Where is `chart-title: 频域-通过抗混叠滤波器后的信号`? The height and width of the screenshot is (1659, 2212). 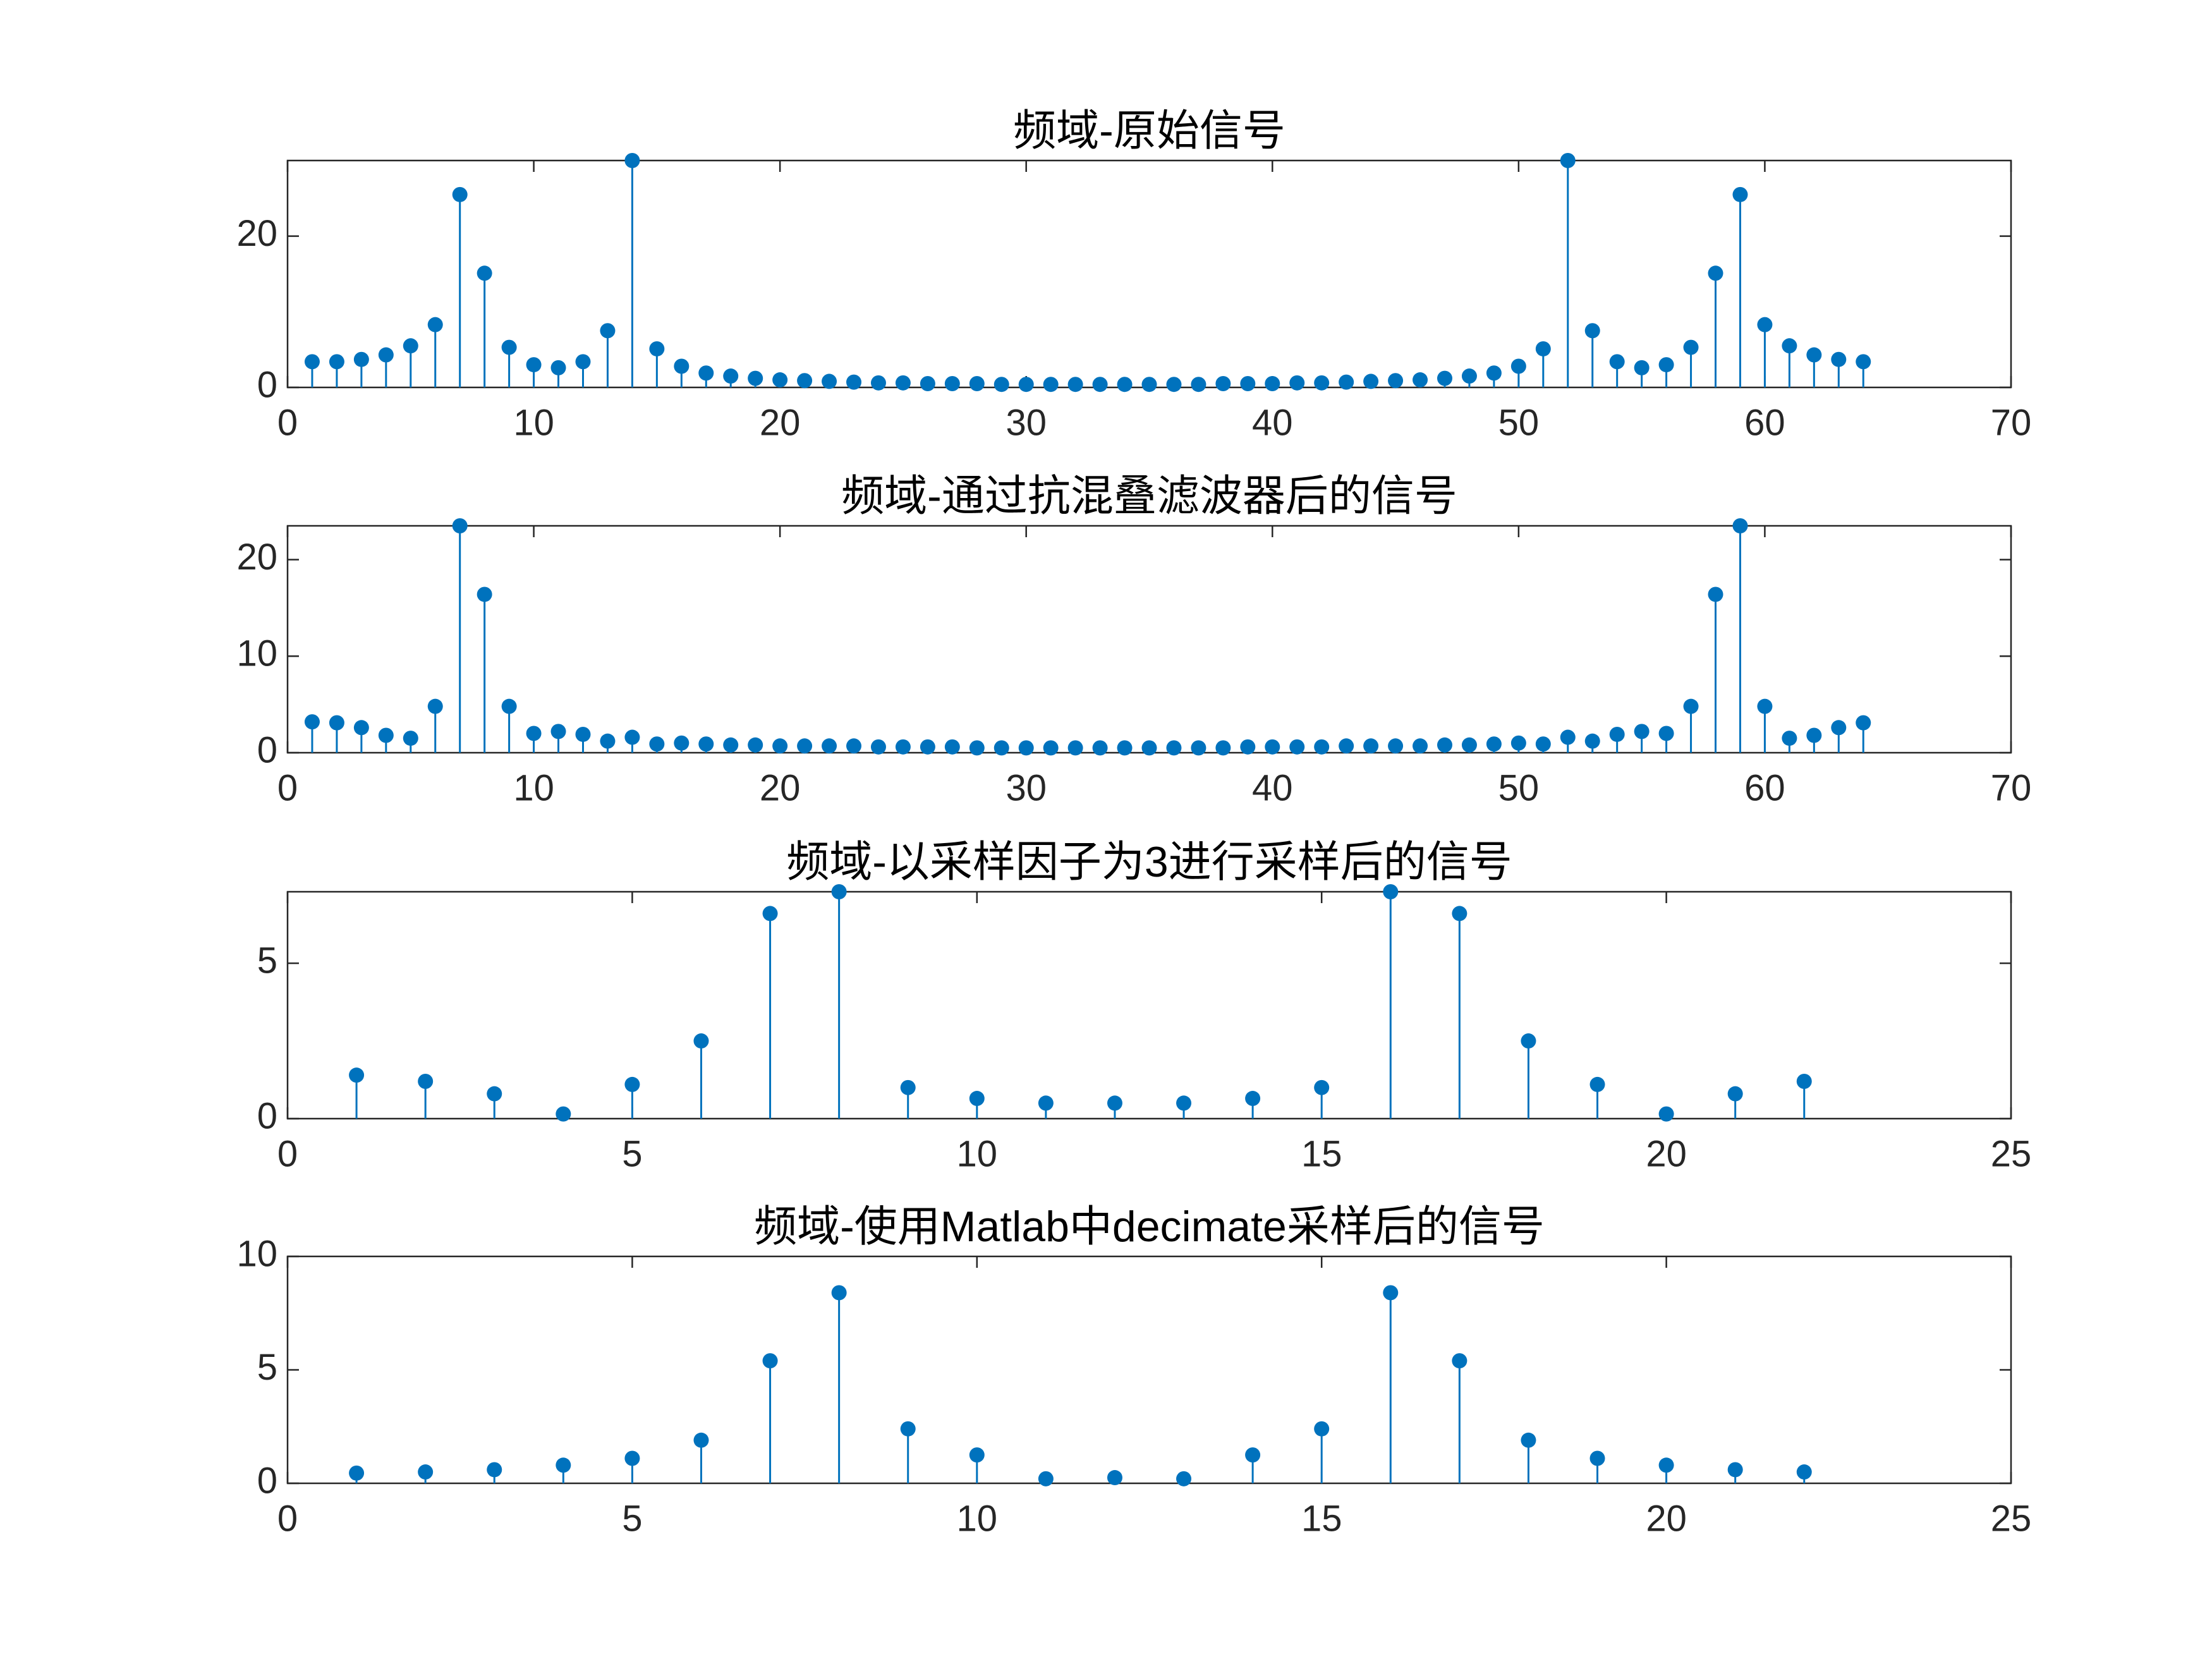
chart-title: 频域-通过抗混叠滤波器后的信号 is located at coordinates (1149, 496).